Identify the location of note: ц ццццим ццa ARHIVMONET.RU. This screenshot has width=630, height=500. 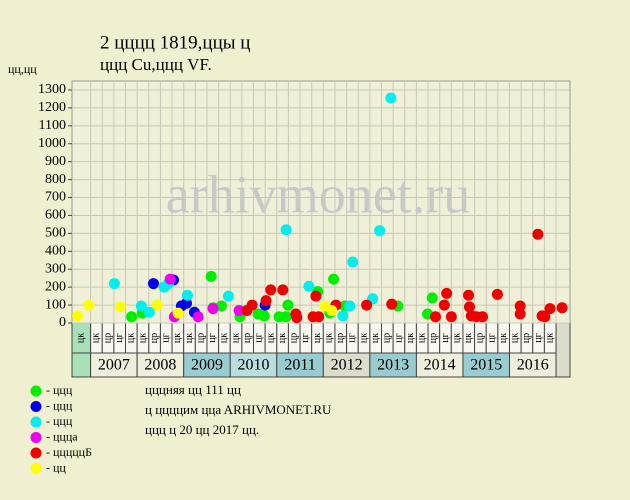
(238, 409).